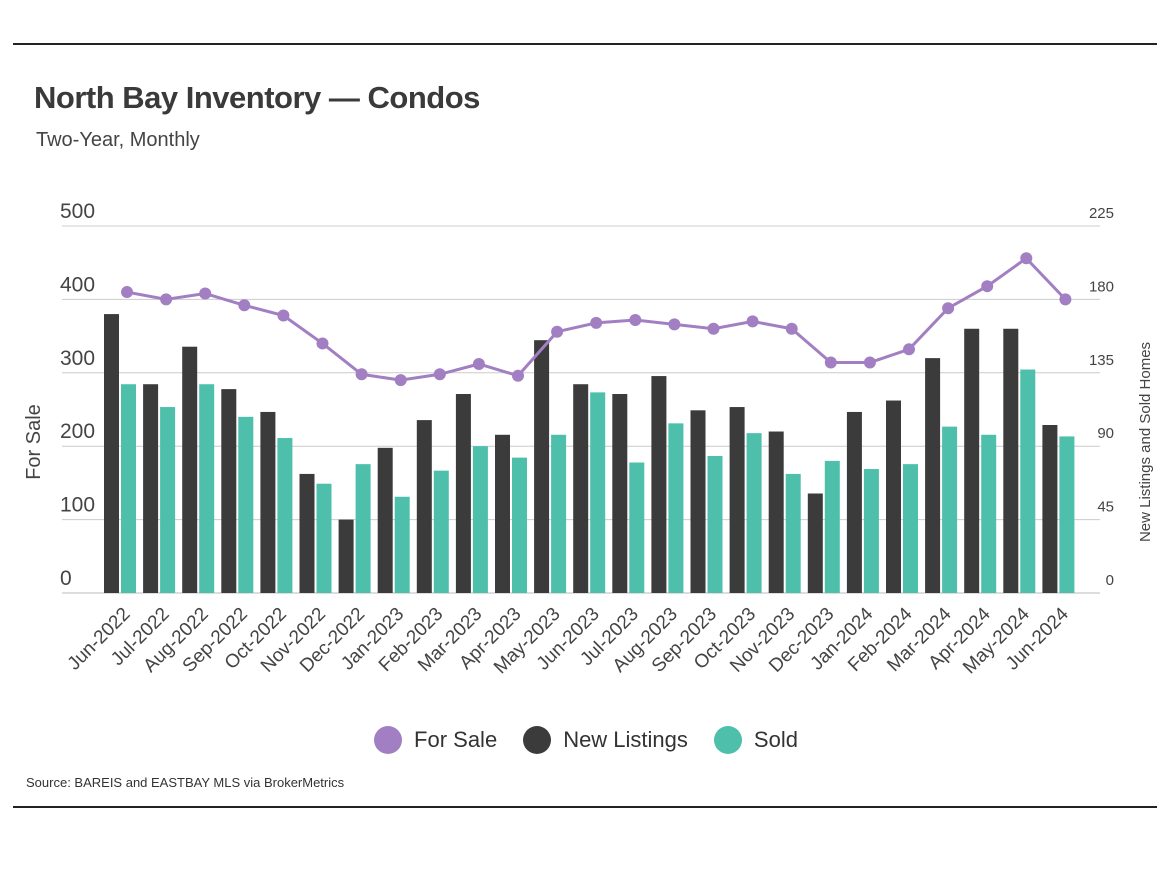  Describe the element at coordinates (77, 358) in the screenshot. I see `left-tick-label: 300` at that location.